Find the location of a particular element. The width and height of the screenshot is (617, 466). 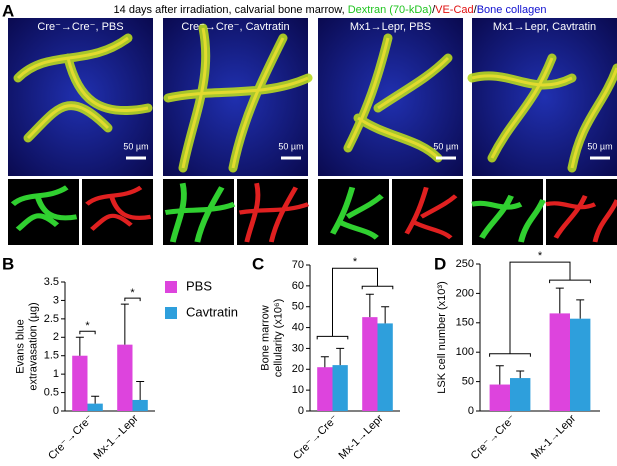

panel-letter: C is located at coordinates (258, 263).